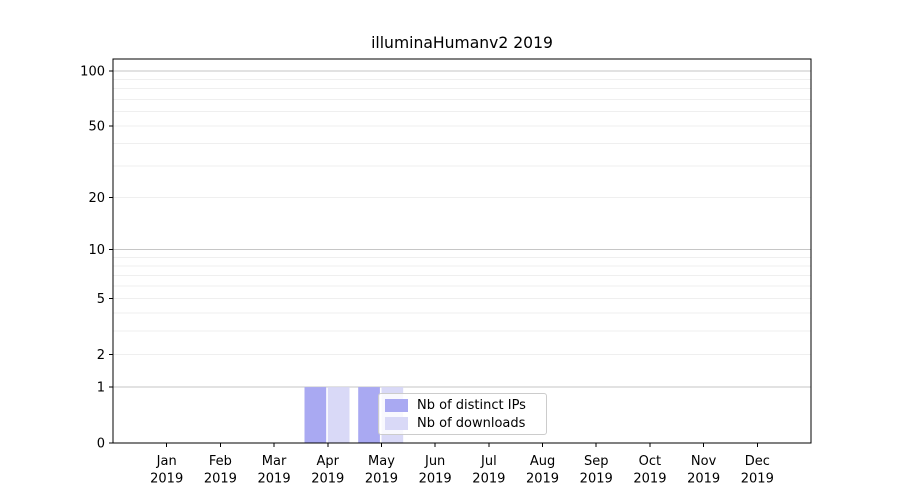 The height and width of the screenshot is (500, 900). I want to click on y-tick-label-0: 0, so click(101, 444).